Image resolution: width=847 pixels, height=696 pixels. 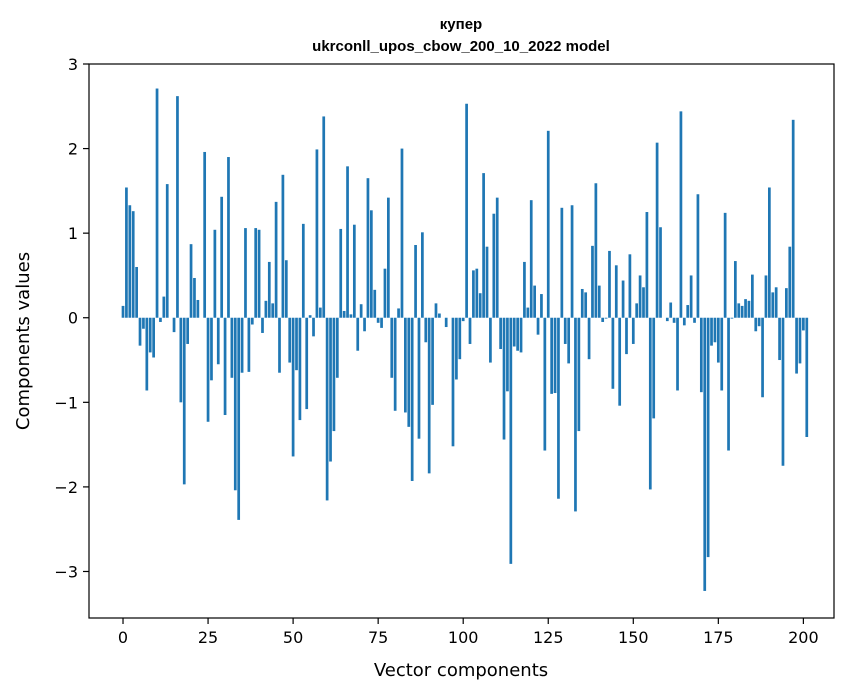 What do you see at coordinates (71, 318) in the screenshot?
I see `y-axis: −3 −2 −1 0 1 2 3` at bounding box center [71, 318].